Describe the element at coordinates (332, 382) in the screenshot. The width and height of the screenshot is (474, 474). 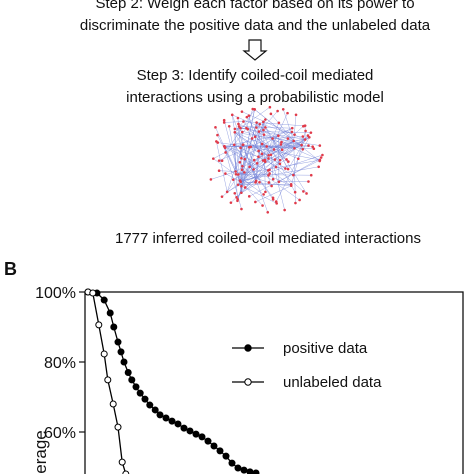
I see `legend-label: unlabeled data` at that location.